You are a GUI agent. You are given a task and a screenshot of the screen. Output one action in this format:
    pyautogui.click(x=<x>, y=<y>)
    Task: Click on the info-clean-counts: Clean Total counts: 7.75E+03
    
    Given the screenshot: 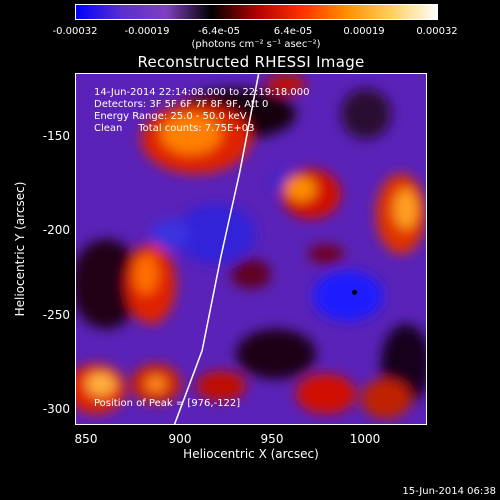 What is the action you would take?
    pyautogui.click(x=174, y=128)
    